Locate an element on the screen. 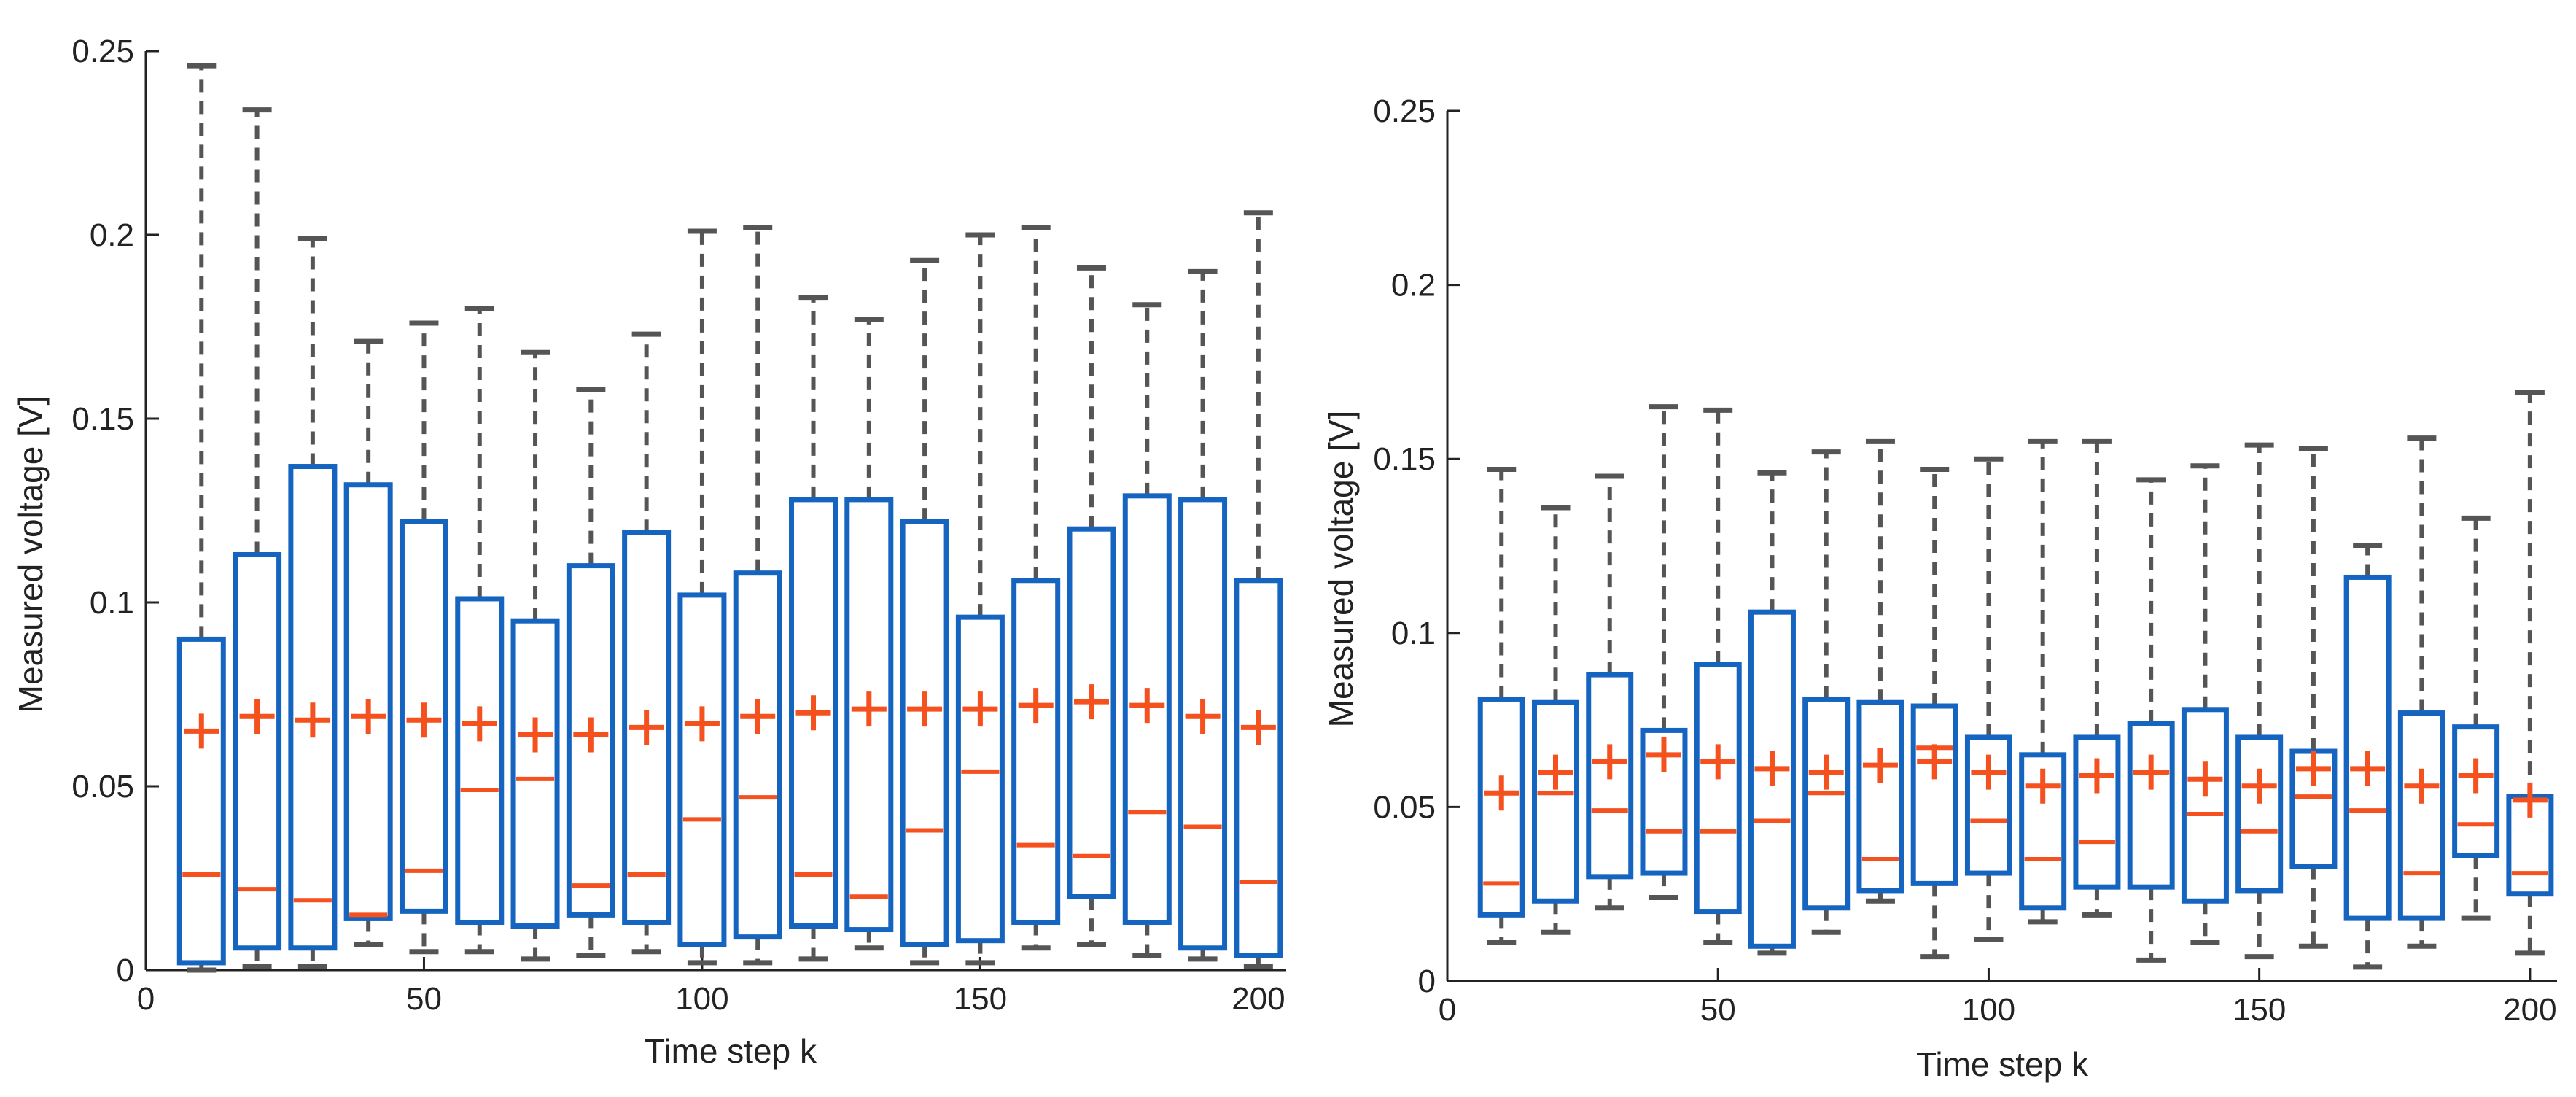 The image size is (2576, 1097). left-y-axis-label: Measured voltage [V] is located at coordinates (31, 554).